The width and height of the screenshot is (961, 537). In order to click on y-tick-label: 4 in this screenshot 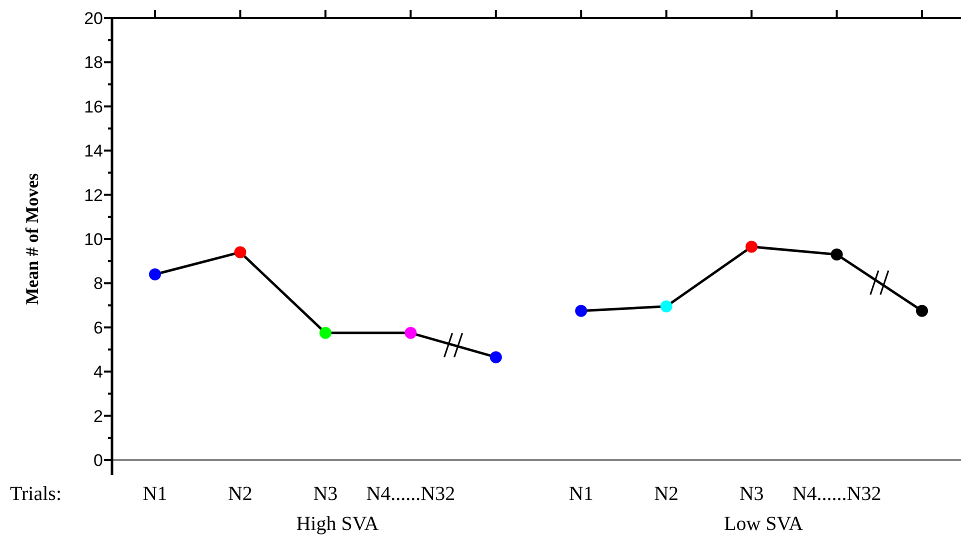, I will do `click(98, 372)`.